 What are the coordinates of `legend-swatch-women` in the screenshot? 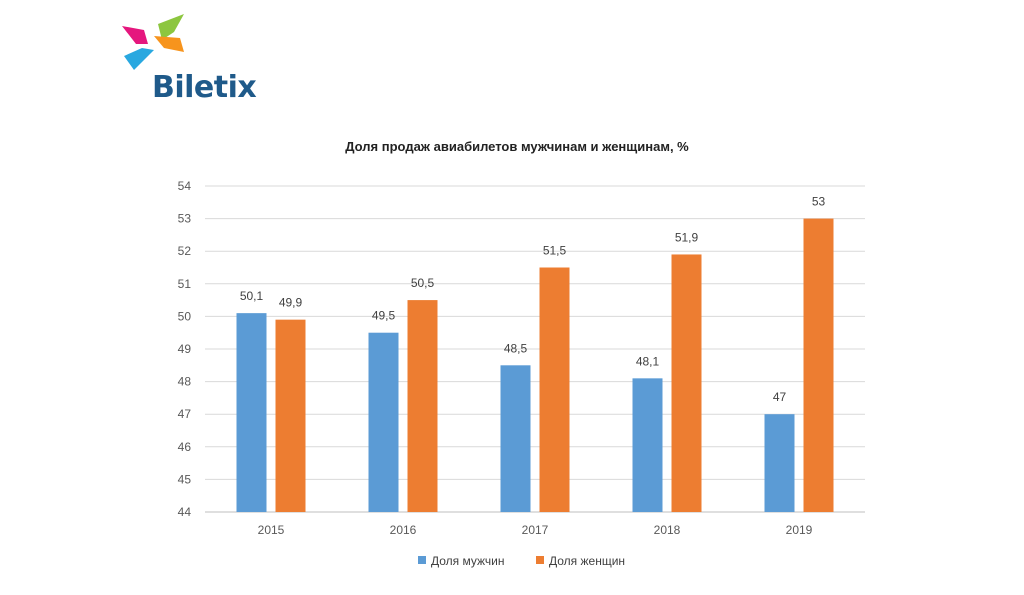 It's located at (540, 560).